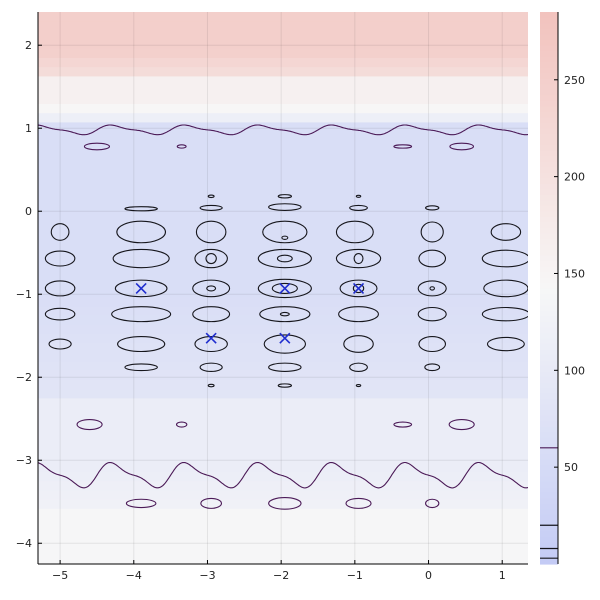 The width and height of the screenshot is (600, 600). Describe the element at coordinates (60, 575) in the screenshot. I see `x-tick-label: −5` at that location.